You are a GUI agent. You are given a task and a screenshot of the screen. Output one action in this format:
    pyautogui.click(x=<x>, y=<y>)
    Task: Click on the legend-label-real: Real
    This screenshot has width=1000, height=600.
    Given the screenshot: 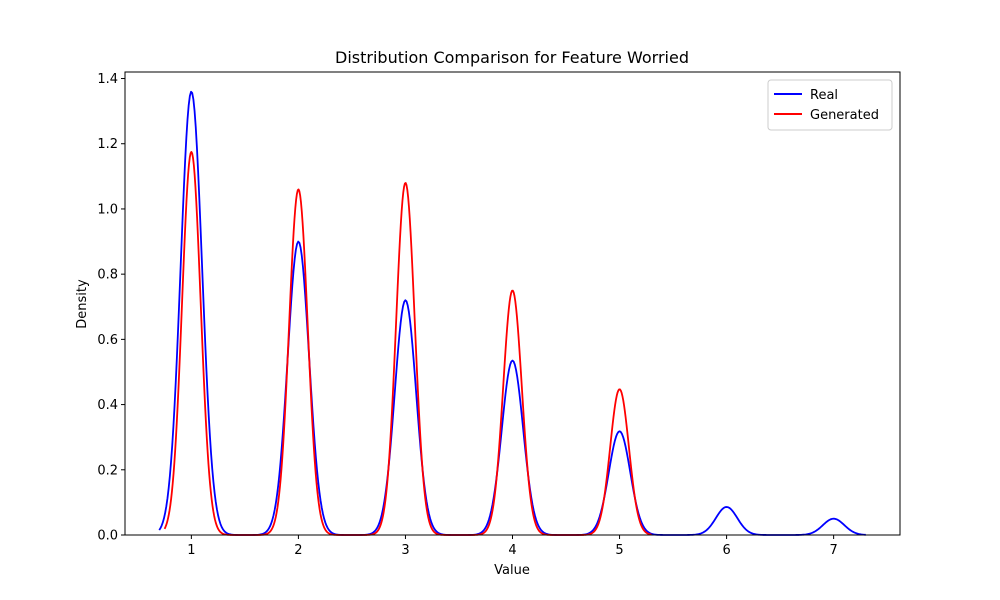 What is the action you would take?
    pyautogui.click(x=824, y=95)
    